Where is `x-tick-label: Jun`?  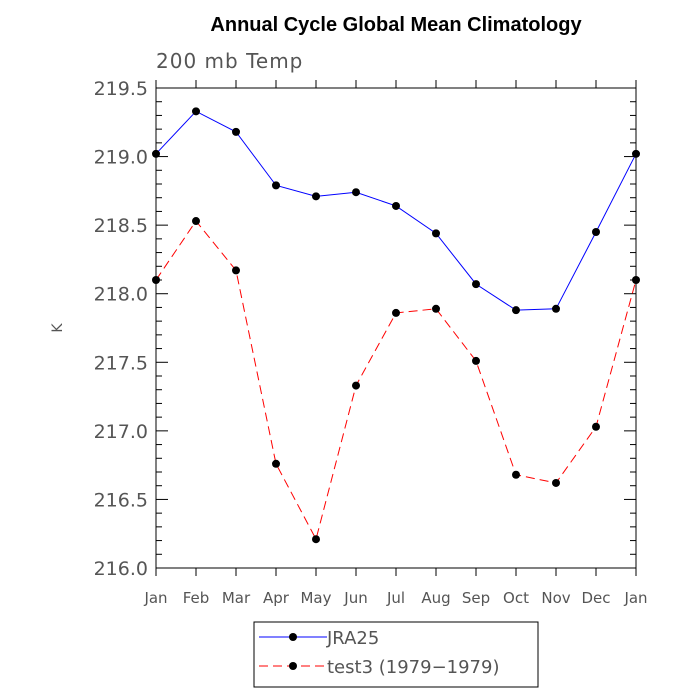
x-tick-label: Jun is located at coordinates (355, 598).